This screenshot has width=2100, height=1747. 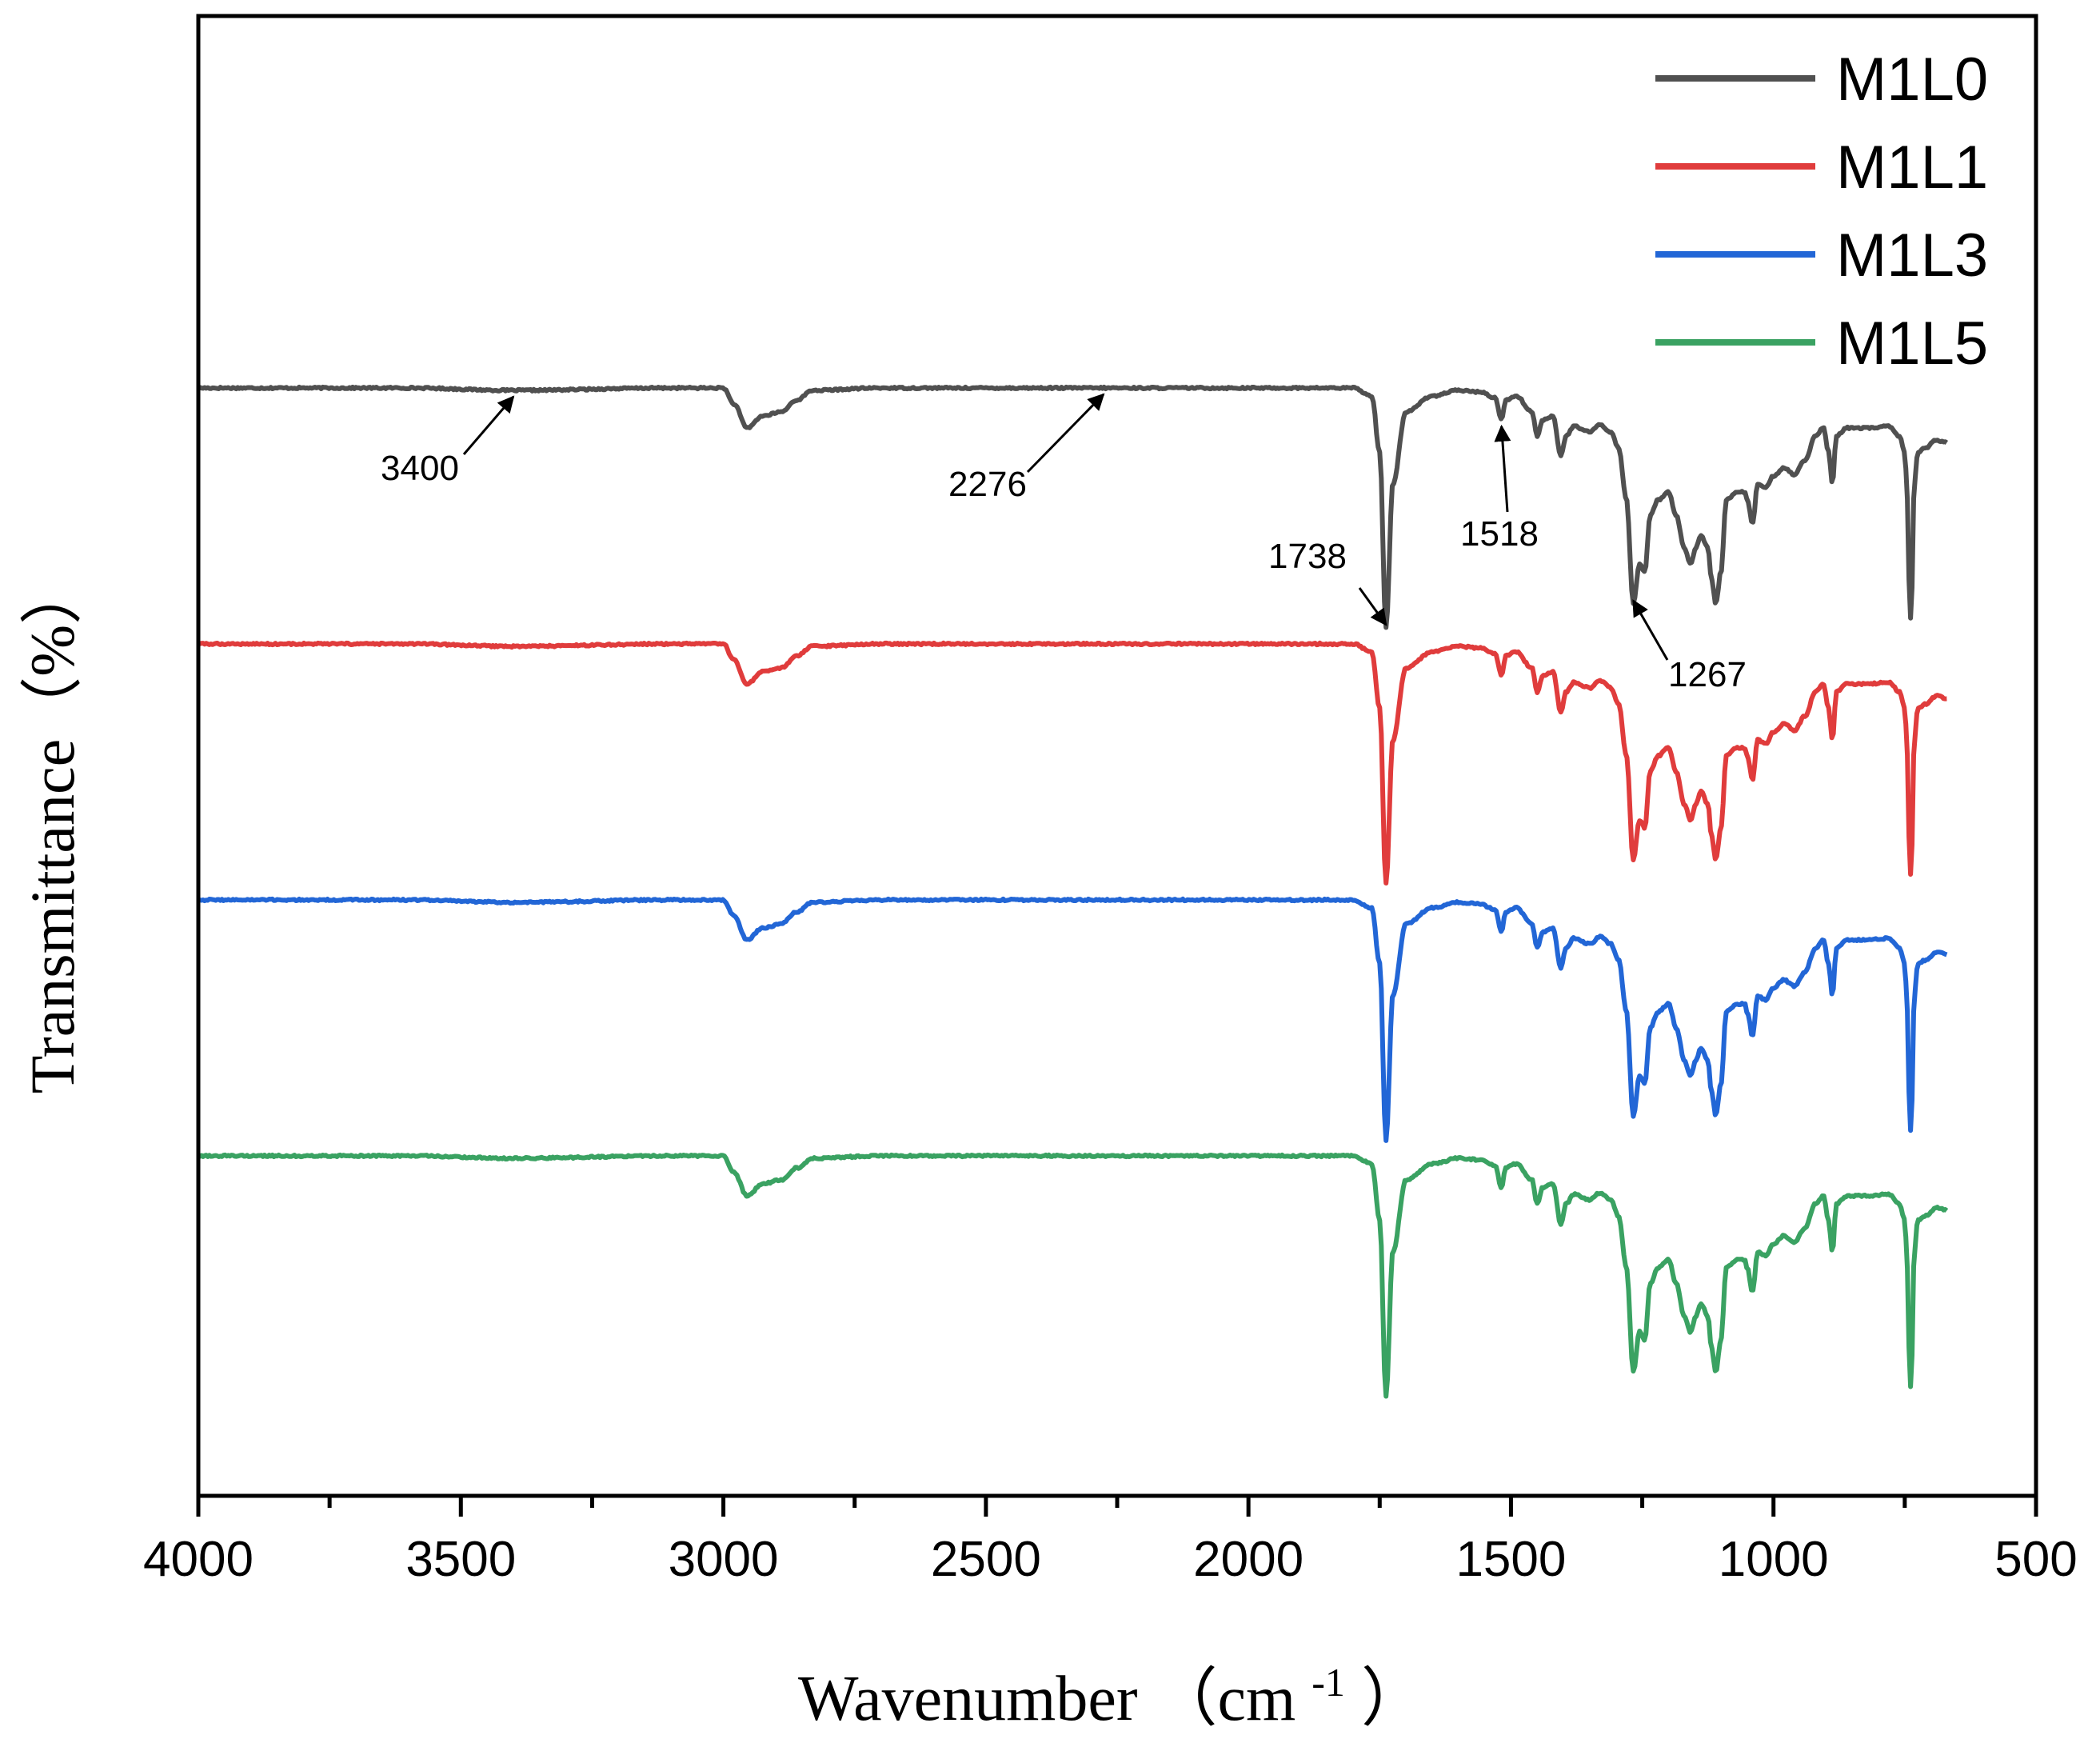 I want to click on x-tick-label-2500: 2500, so click(x=986, y=1559).